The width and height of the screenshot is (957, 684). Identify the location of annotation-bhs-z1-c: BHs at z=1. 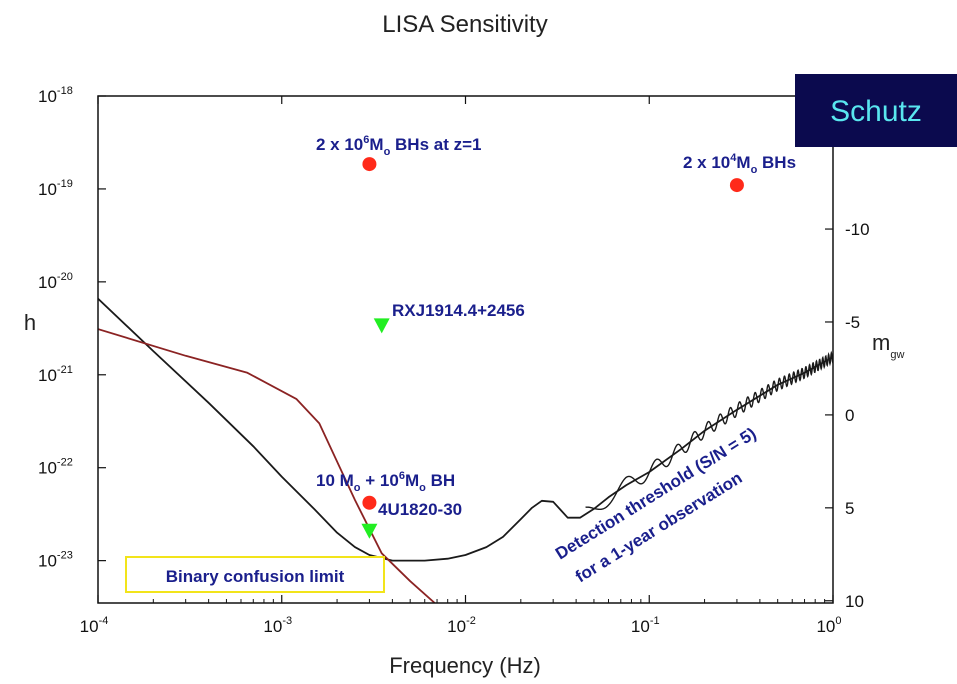
(435, 144).